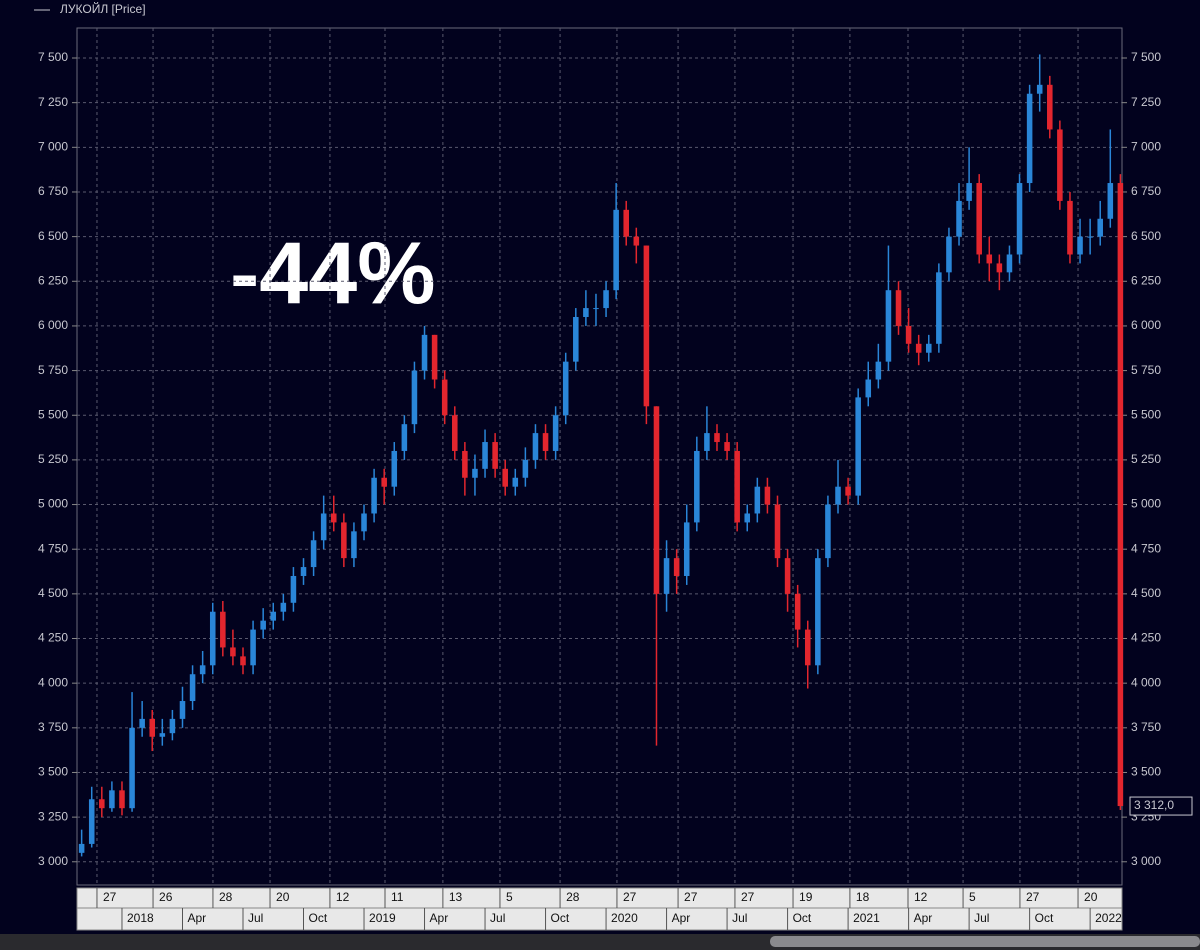  Describe the element at coordinates (806, 897) in the screenshot. I see `x-tick-label: 19` at that location.